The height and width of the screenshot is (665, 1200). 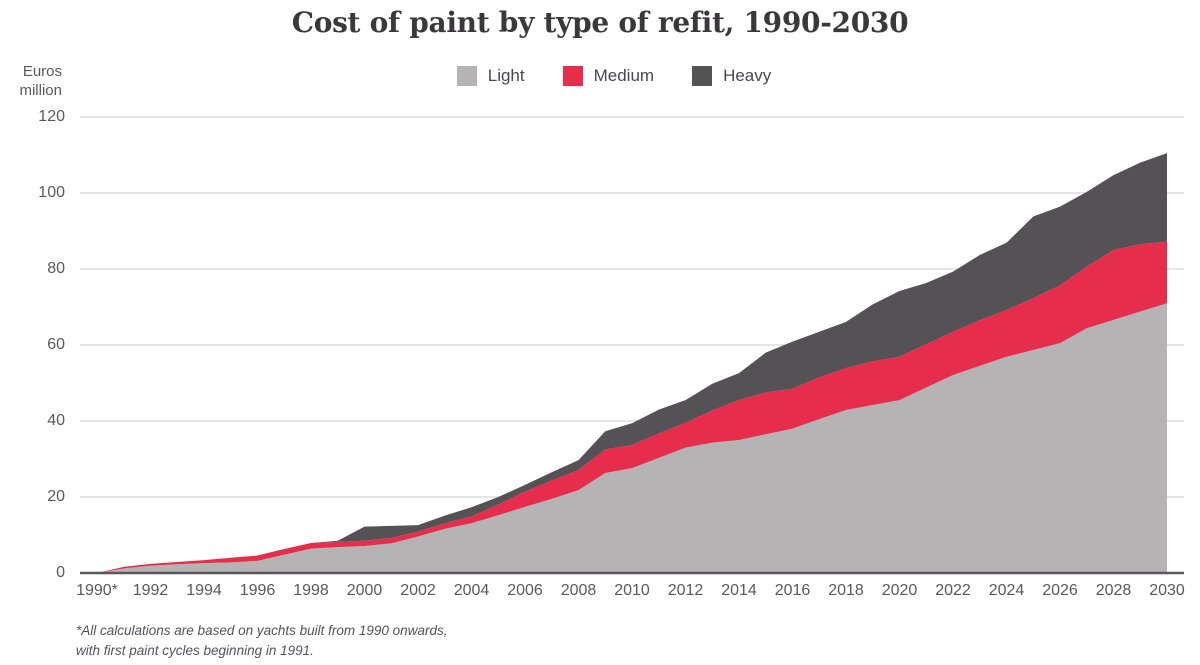 I want to click on x-tick-label: 2026, so click(x=1060, y=590).